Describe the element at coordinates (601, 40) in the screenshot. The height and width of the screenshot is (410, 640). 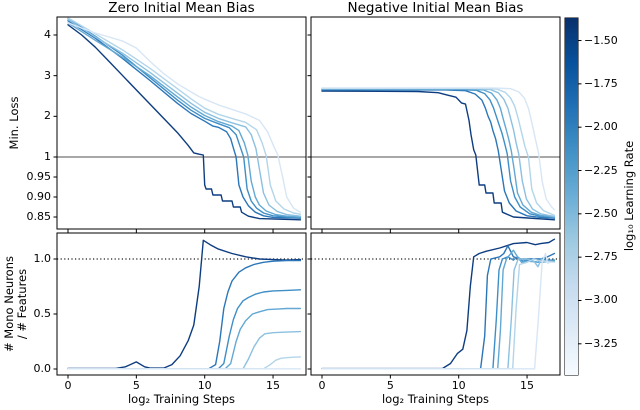
I see `colorbar-tick-label: −1.50` at that location.